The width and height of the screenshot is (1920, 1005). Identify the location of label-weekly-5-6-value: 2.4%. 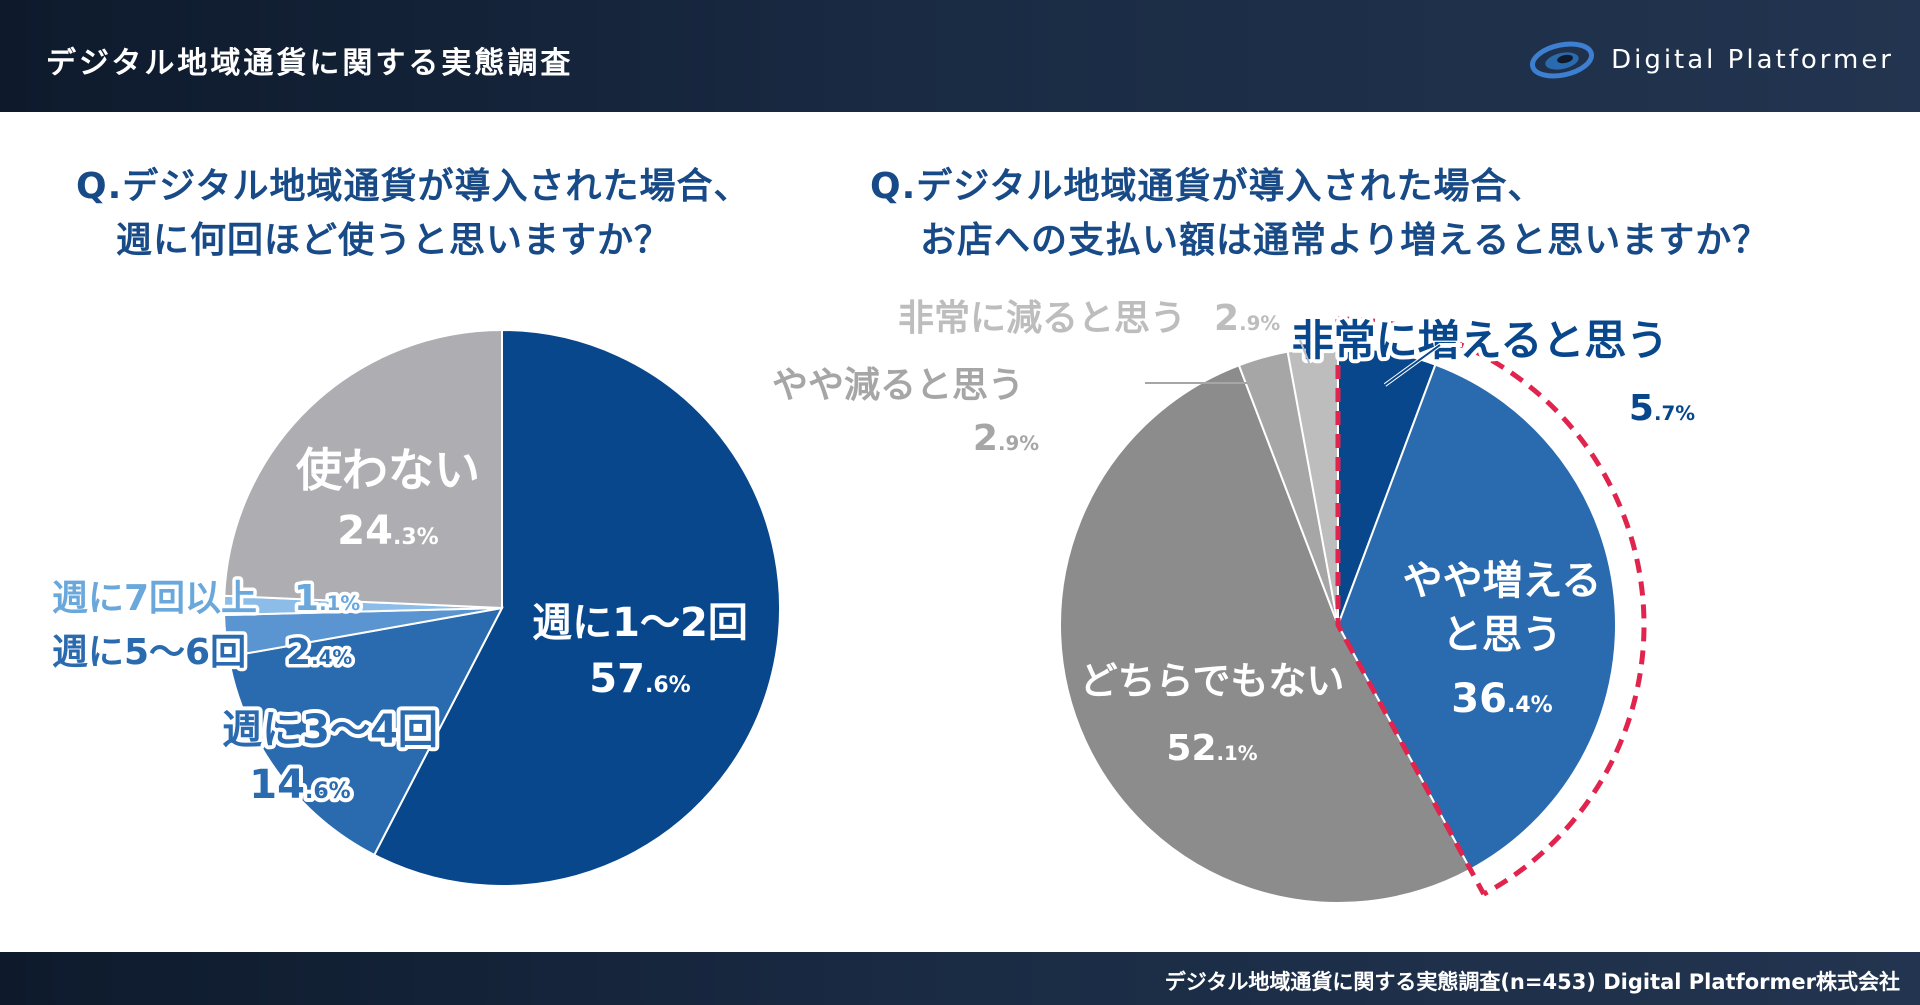
(319, 652).